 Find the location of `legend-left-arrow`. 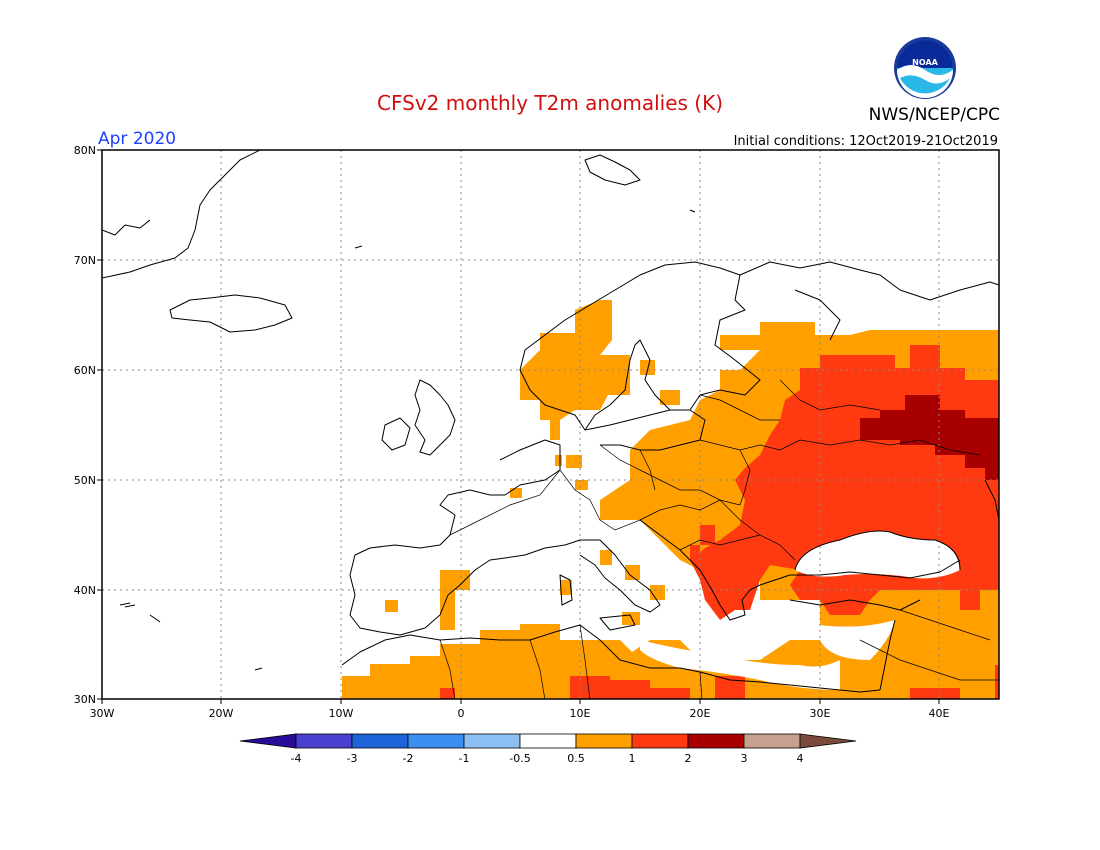

legend-left-arrow is located at coordinates (268, 741).